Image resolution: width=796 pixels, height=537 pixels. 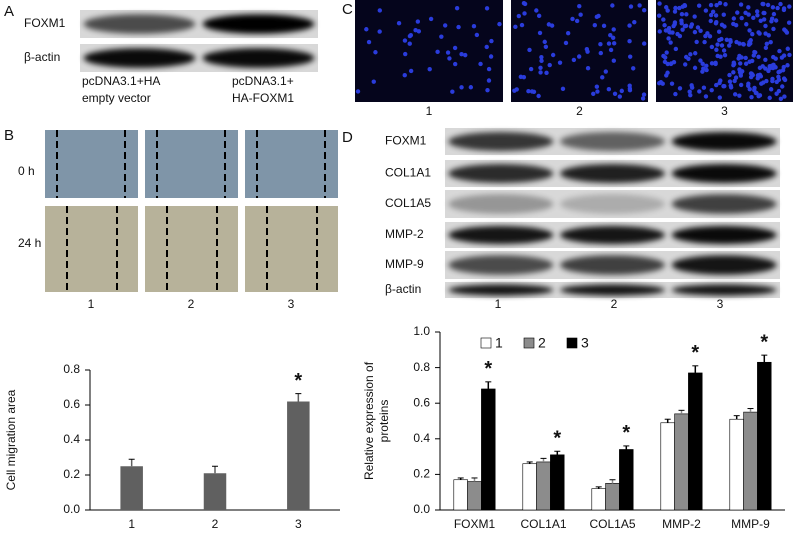 What do you see at coordinates (263, 98) in the screenshot?
I see `lane-label: HA-FOXM1` at bounding box center [263, 98].